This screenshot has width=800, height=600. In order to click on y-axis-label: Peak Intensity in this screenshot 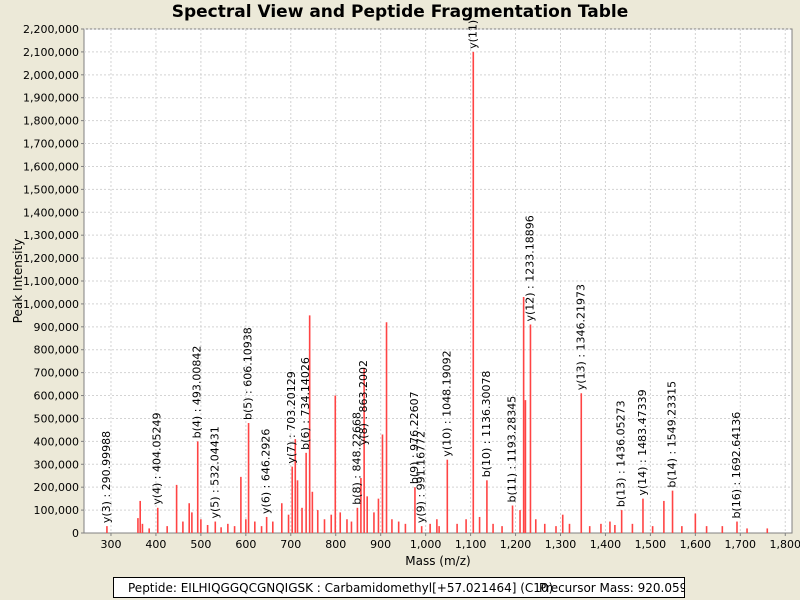, I will do `click(18, 281)`.